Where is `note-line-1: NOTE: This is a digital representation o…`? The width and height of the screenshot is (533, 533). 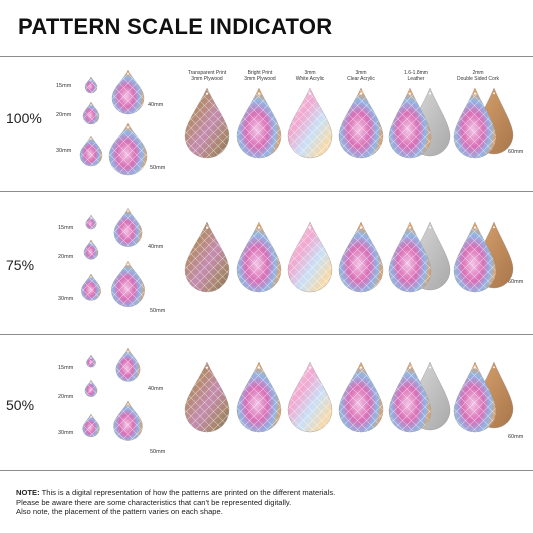 note-line-1: NOTE: This is a digital representation o… is located at coordinates (268, 493).